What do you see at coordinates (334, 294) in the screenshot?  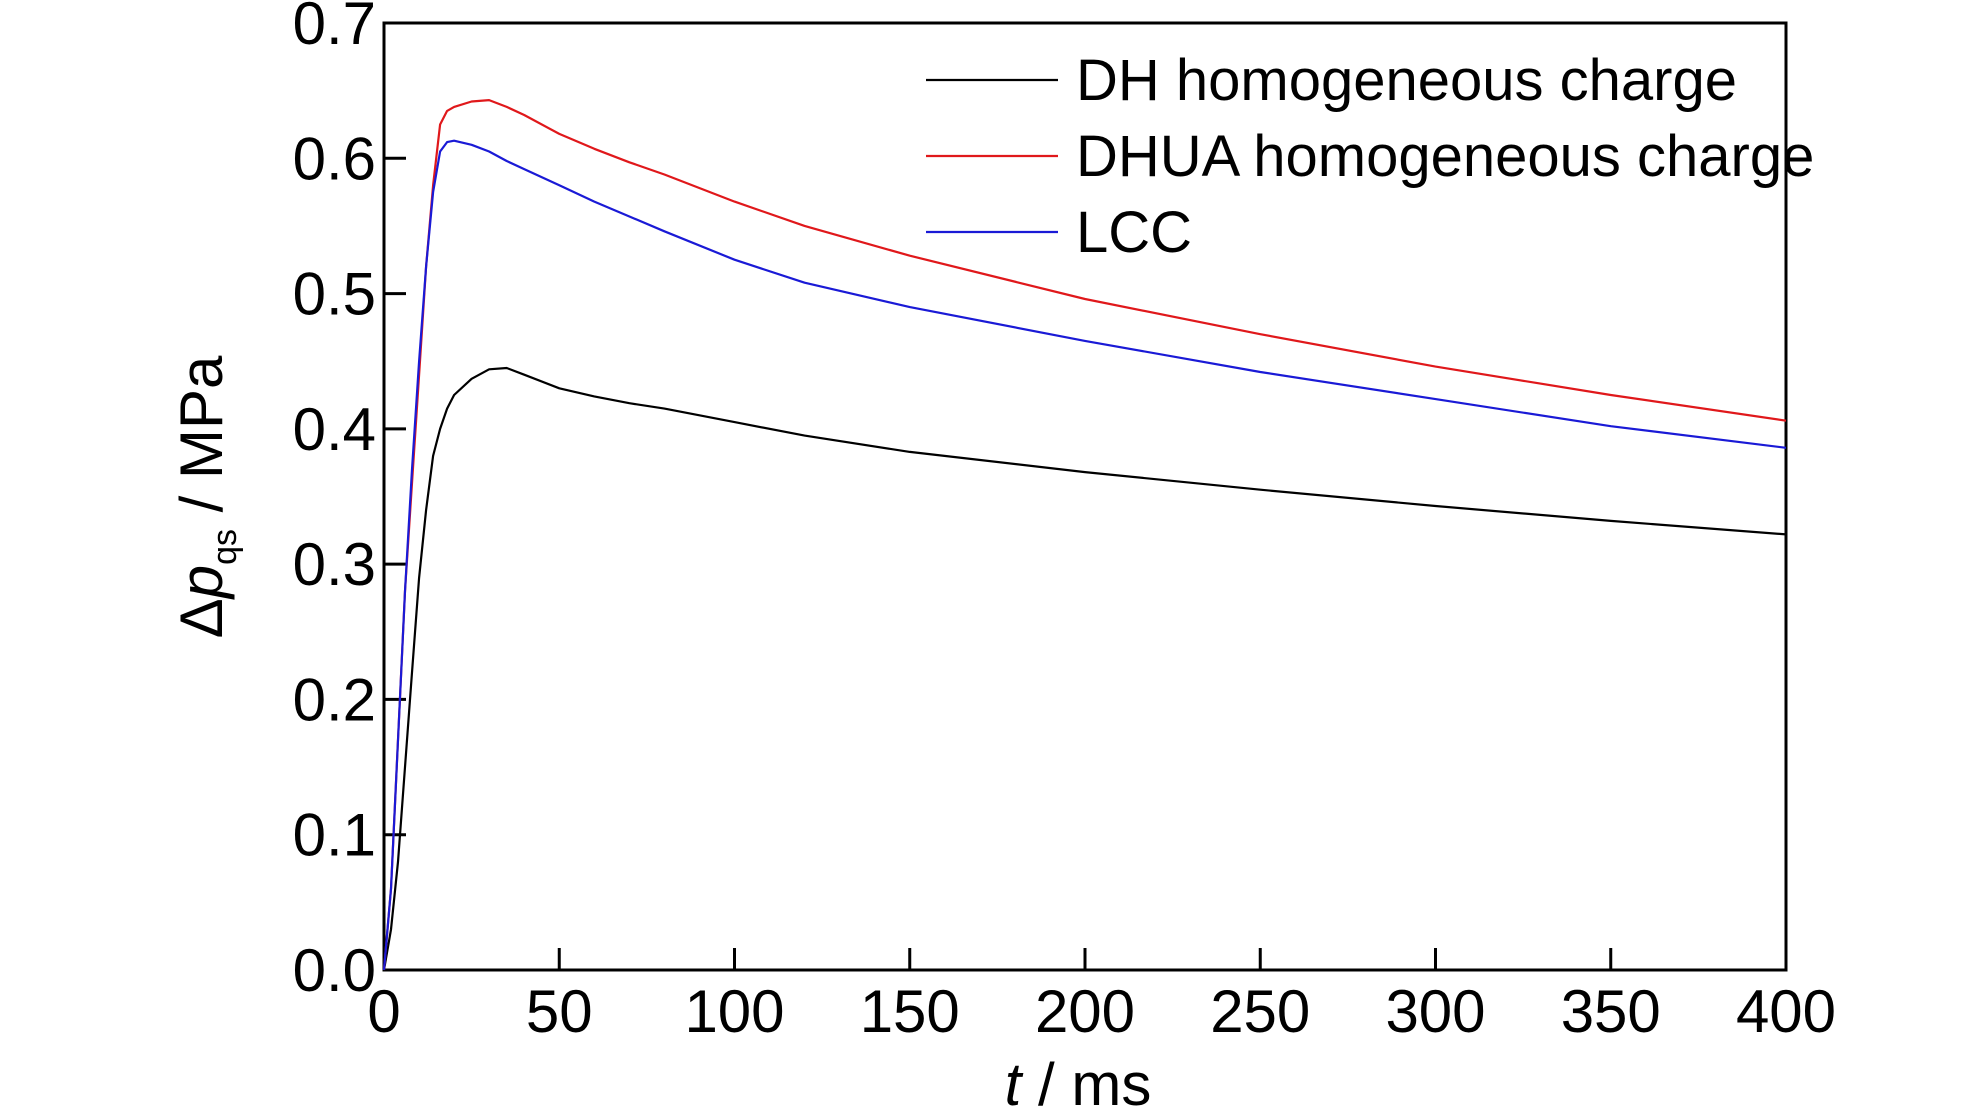 I see `y-tick-label: 0.5` at bounding box center [334, 294].